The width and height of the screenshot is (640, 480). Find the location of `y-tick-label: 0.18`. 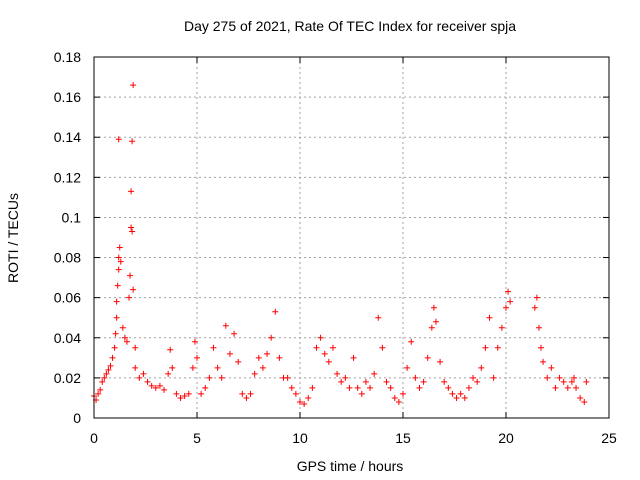

y-tick-label: 0.18 is located at coordinates (67, 57).